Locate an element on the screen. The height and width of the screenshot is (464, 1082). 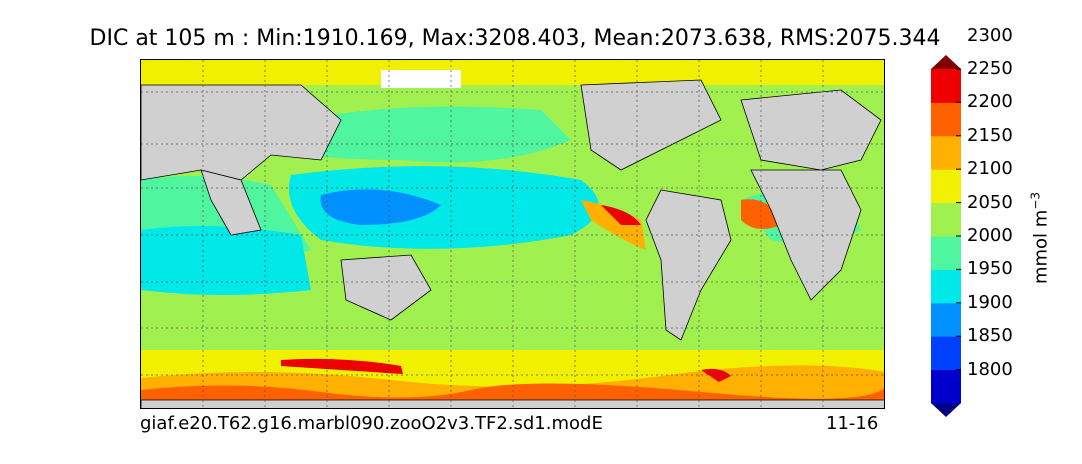
colorbar-extend-min is located at coordinates (946, 410).